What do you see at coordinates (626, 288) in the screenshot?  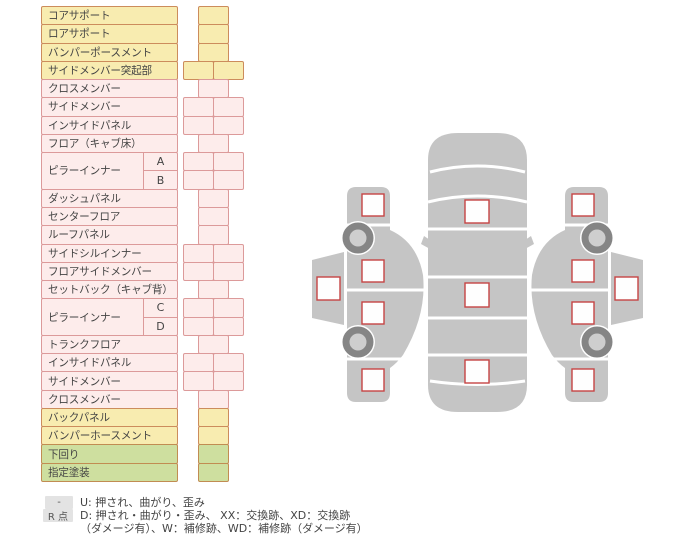 I see `check-right-sill` at bounding box center [626, 288].